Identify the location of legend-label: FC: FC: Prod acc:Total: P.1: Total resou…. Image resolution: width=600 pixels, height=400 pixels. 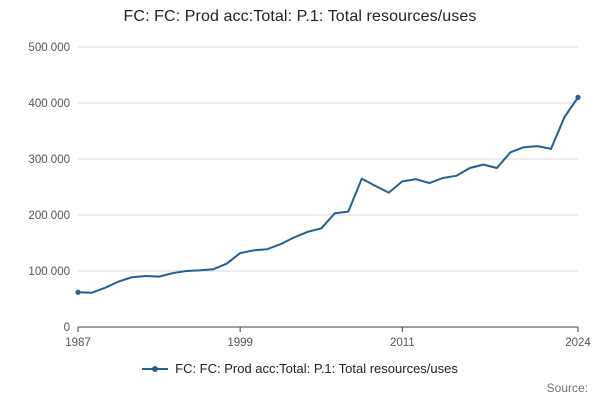
(316, 368).